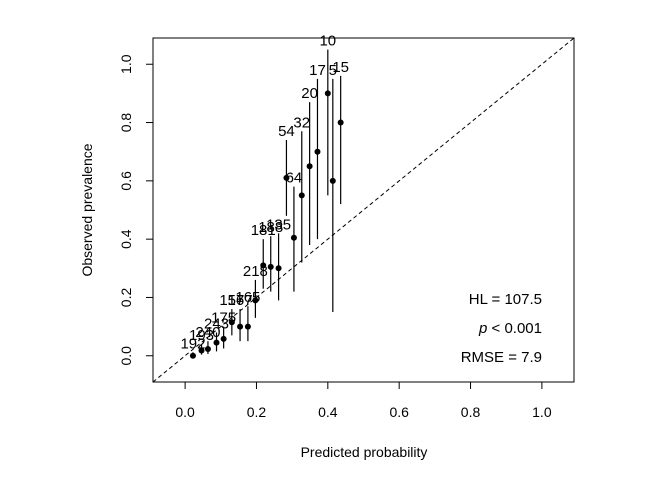 The image size is (672, 480). Describe the element at coordinates (317, 70) in the screenshot. I see `point-count-label: 17` at that location.